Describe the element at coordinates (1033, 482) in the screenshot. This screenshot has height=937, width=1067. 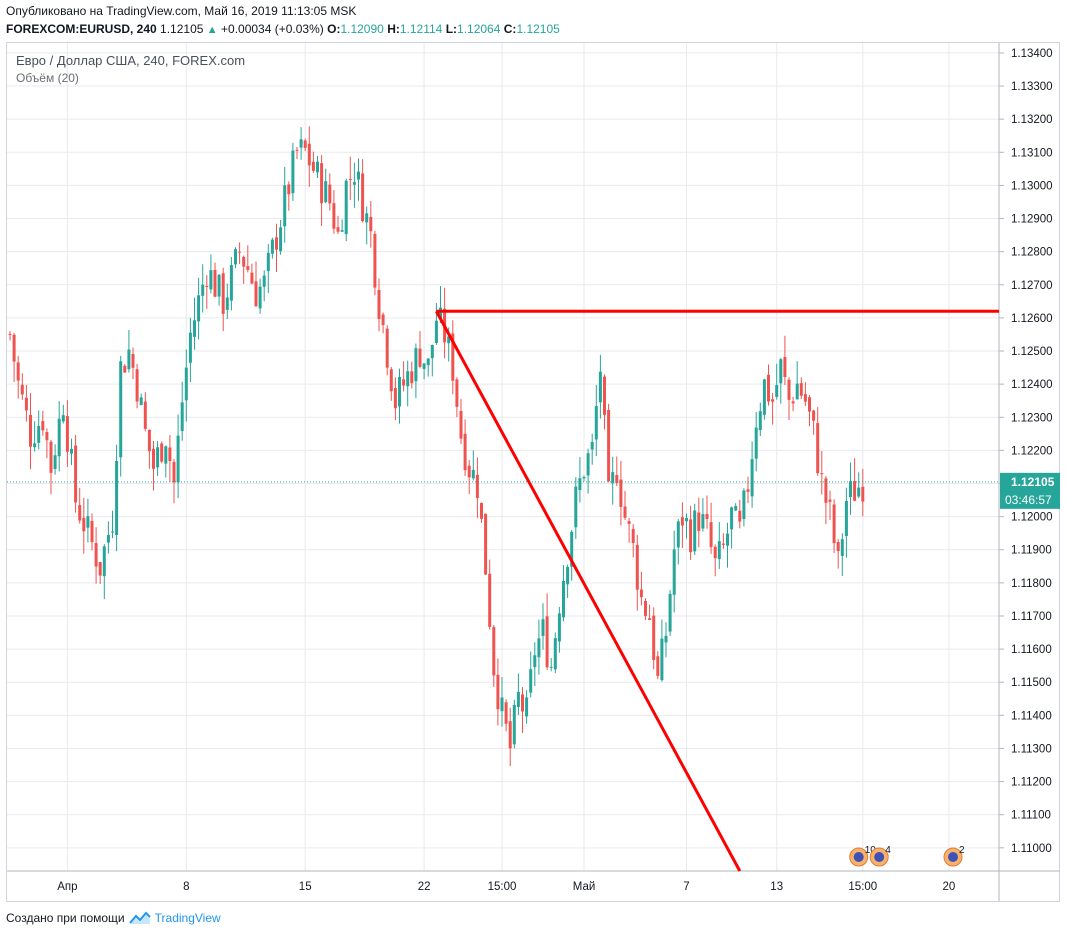
I see `last-price-label: 1.12105` at that location.